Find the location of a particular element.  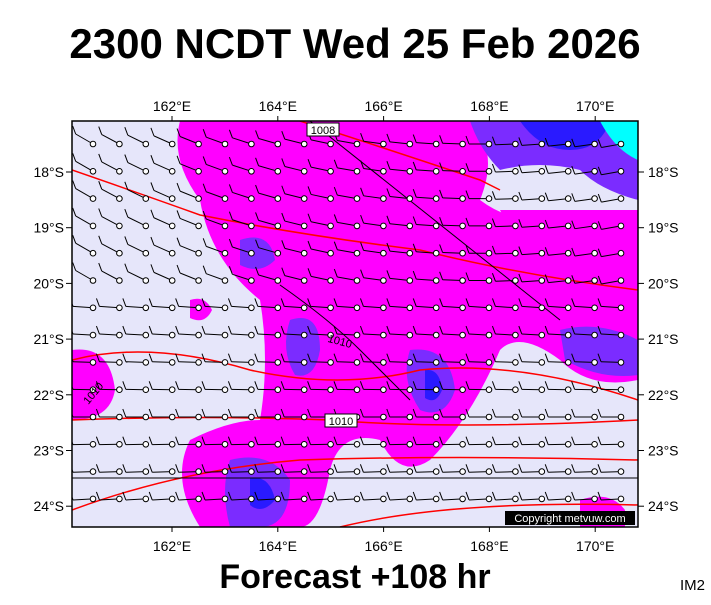

lat-label: 20°S is located at coordinates (48, 283).